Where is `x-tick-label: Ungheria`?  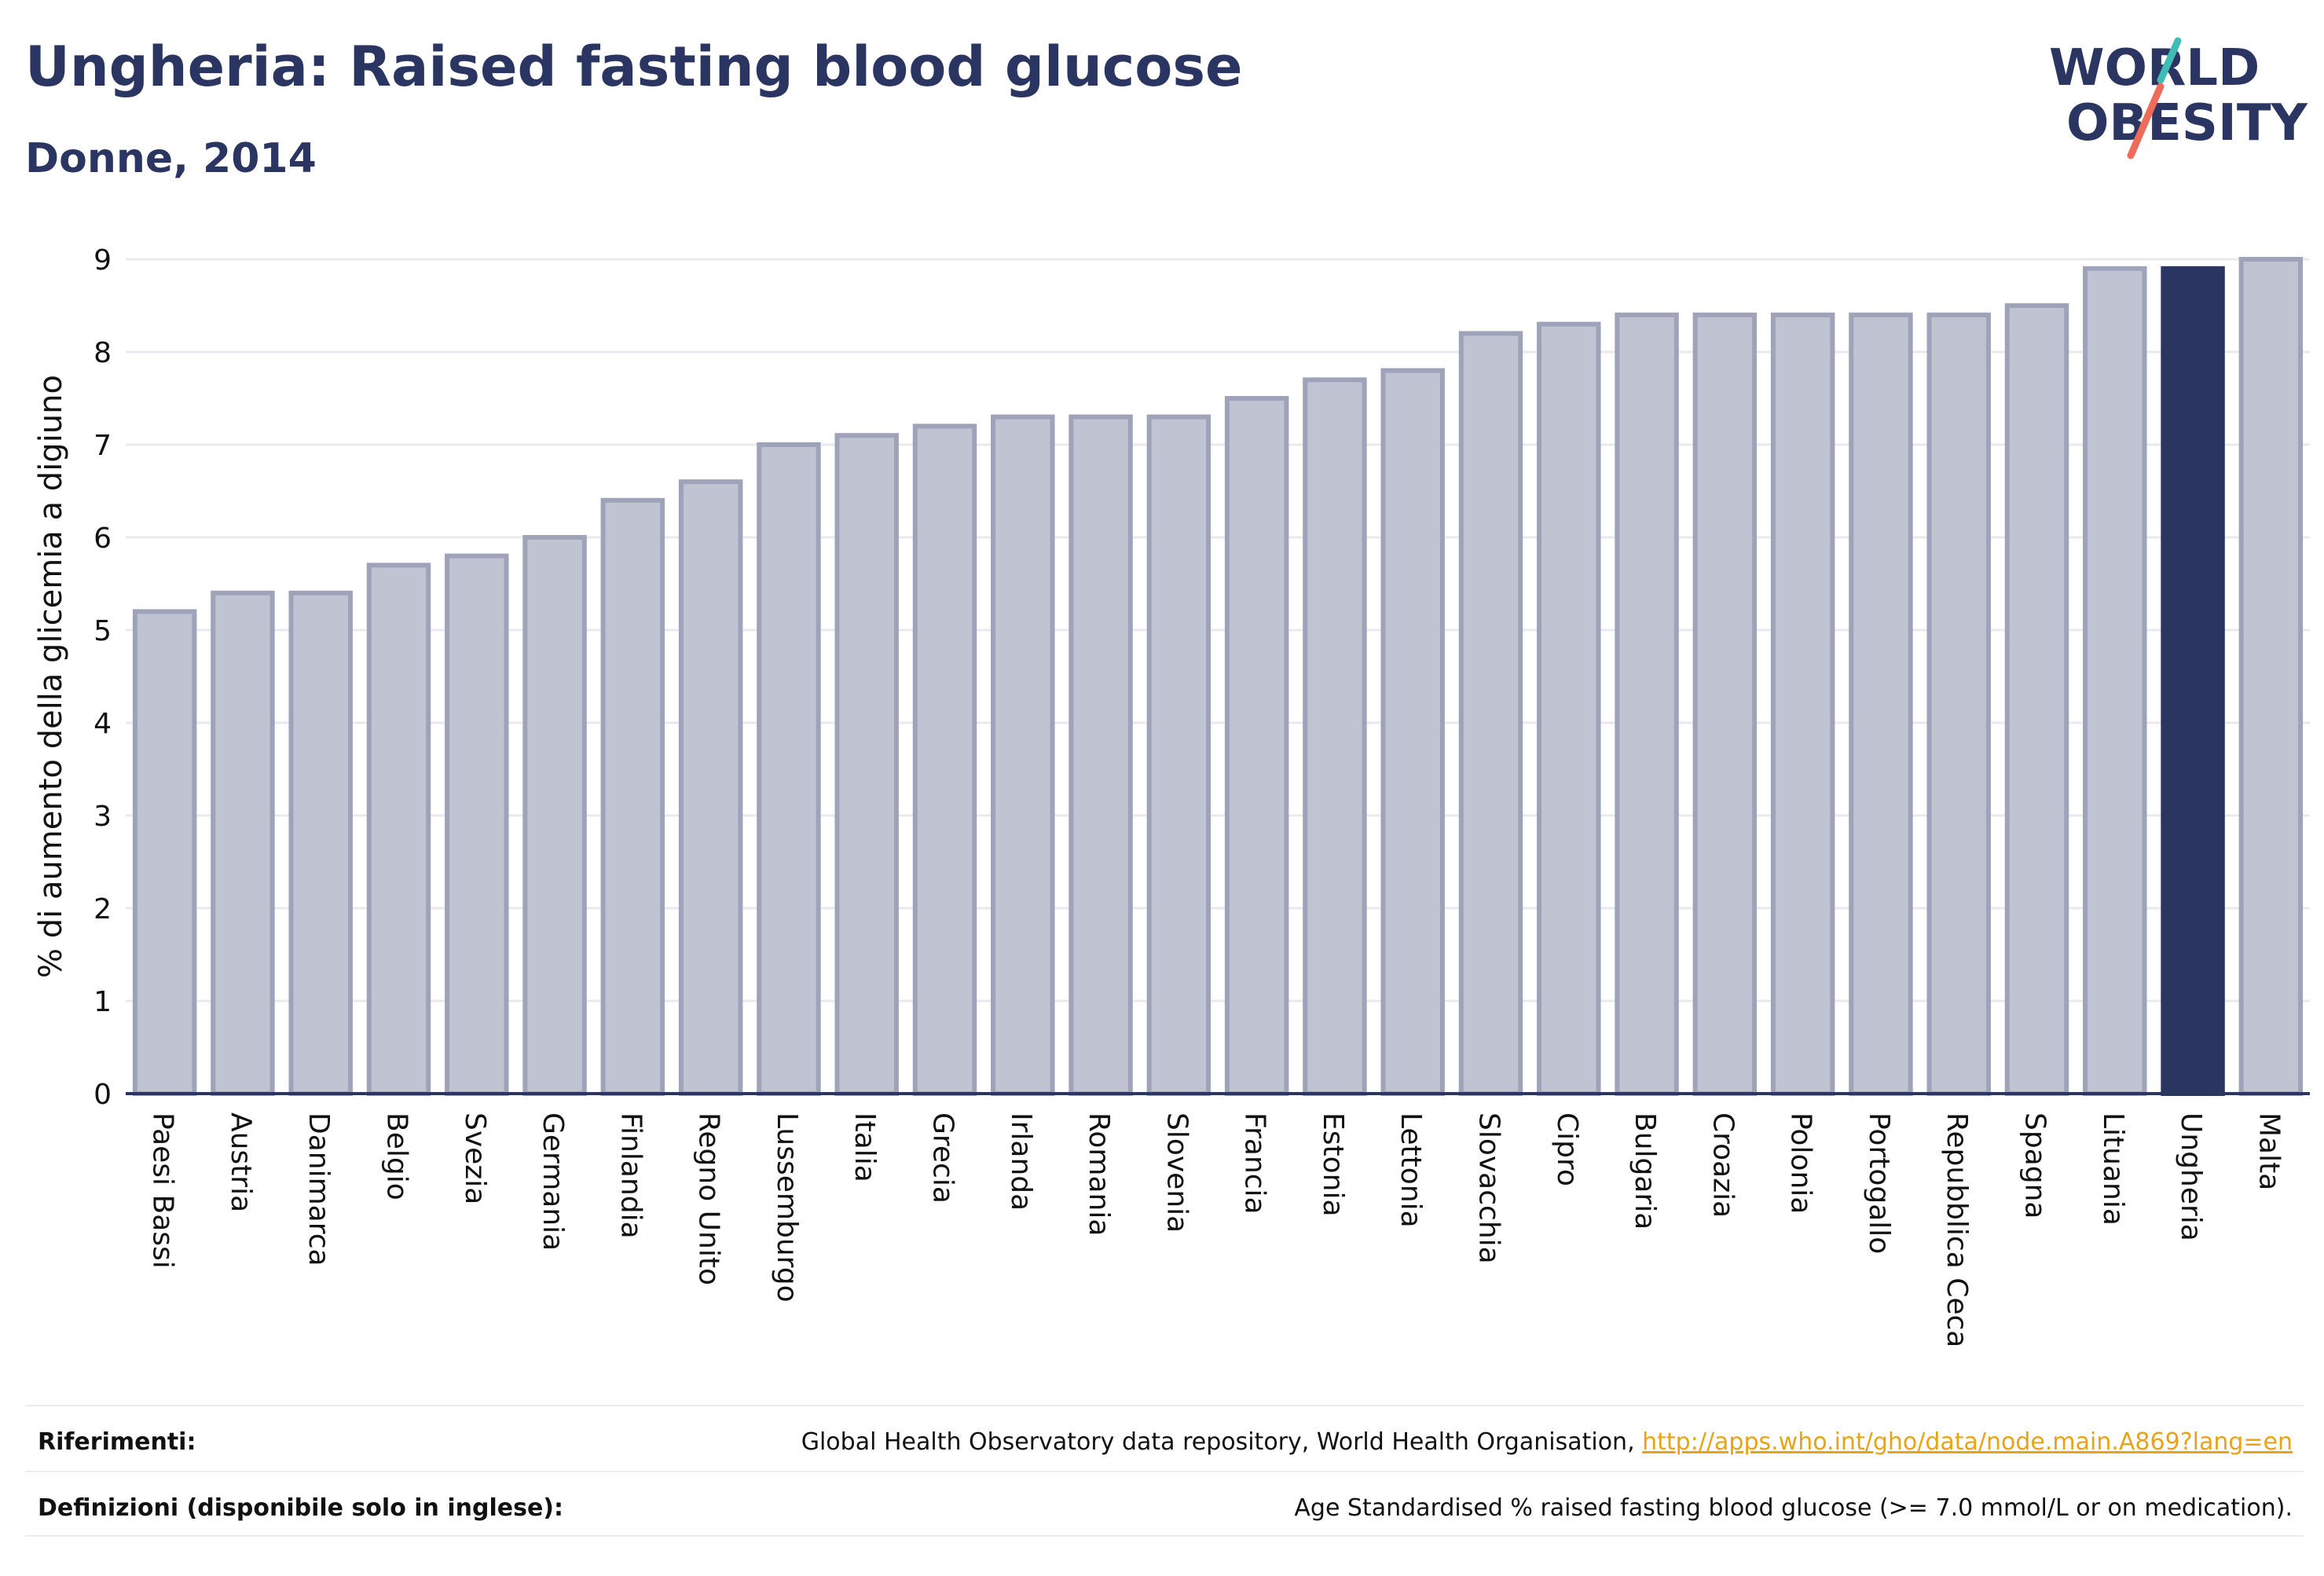 x-tick-label: Ungheria is located at coordinates (2191, 1176).